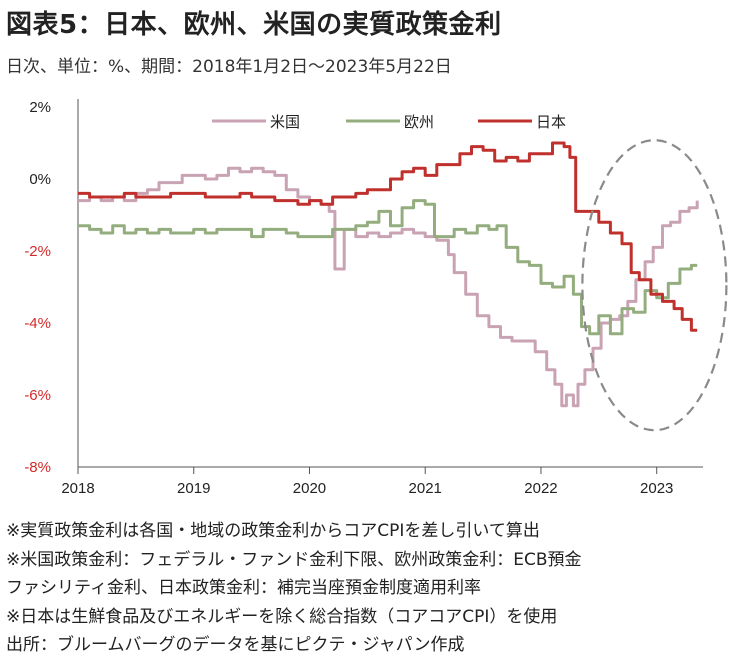 The image size is (756, 666). Describe the element at coordinates (37, 467) in the screenshot. I see `y-tick-label: -8%` at that location.